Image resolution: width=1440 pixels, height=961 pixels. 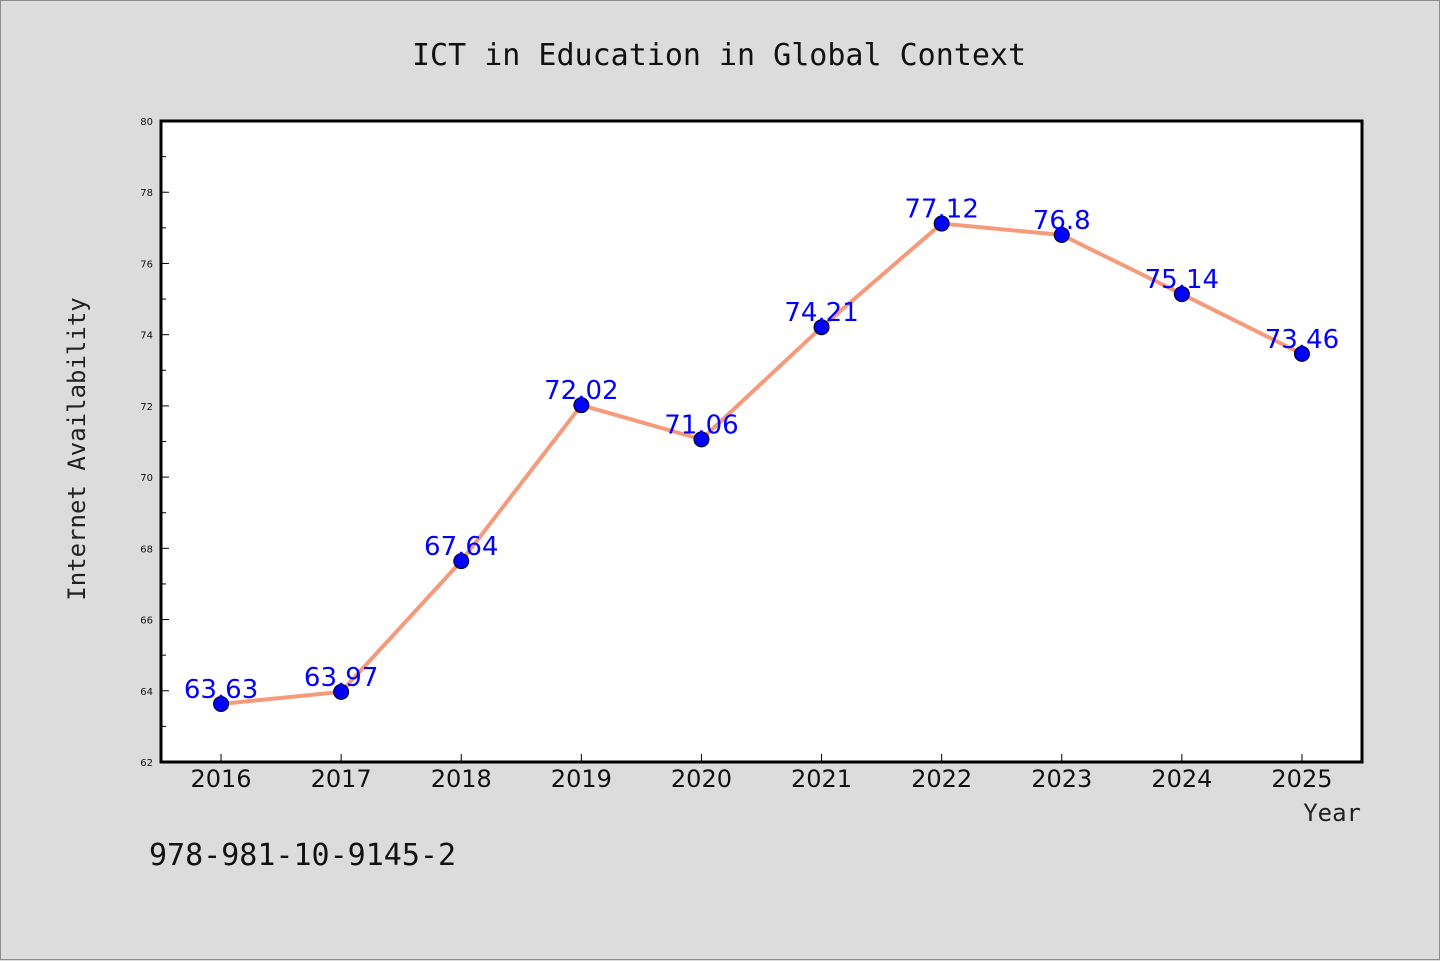 I want to click on x-tick-label: 2024, so click(x=1181, y=779).